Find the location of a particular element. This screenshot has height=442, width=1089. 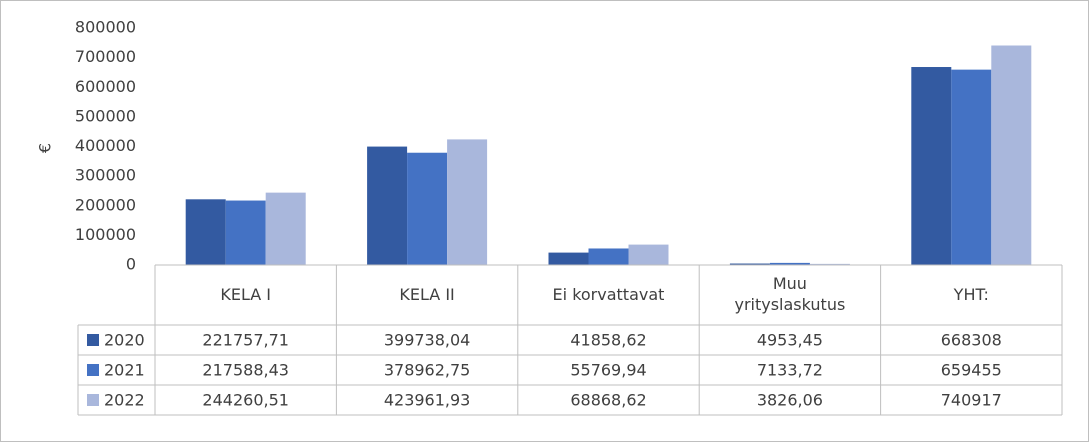

y-axis-label: € is located at coordinates (45, 148).